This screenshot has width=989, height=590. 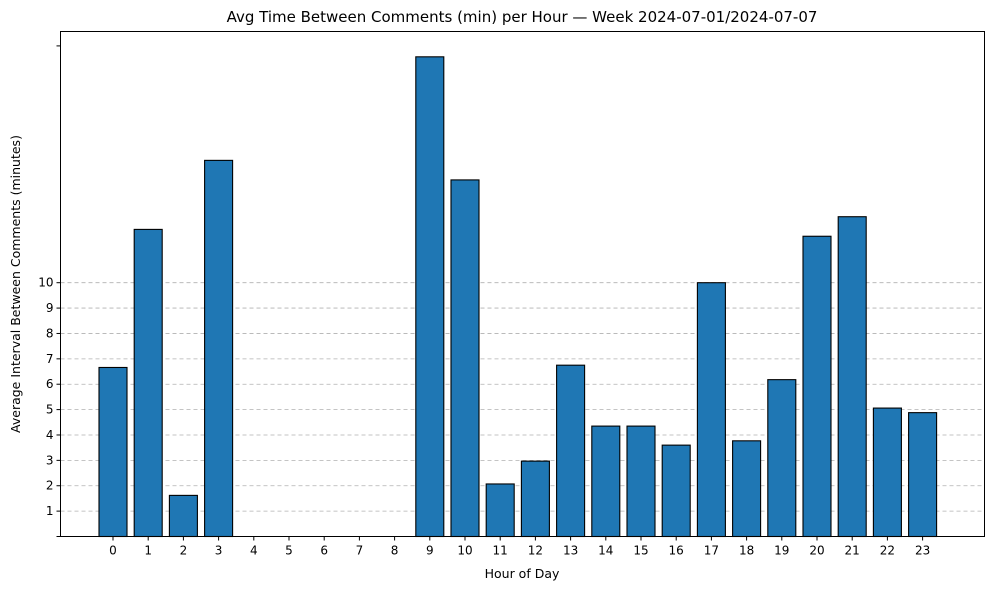 I want to click on x-tick-label-3: 3, so click(x=219, y=551).